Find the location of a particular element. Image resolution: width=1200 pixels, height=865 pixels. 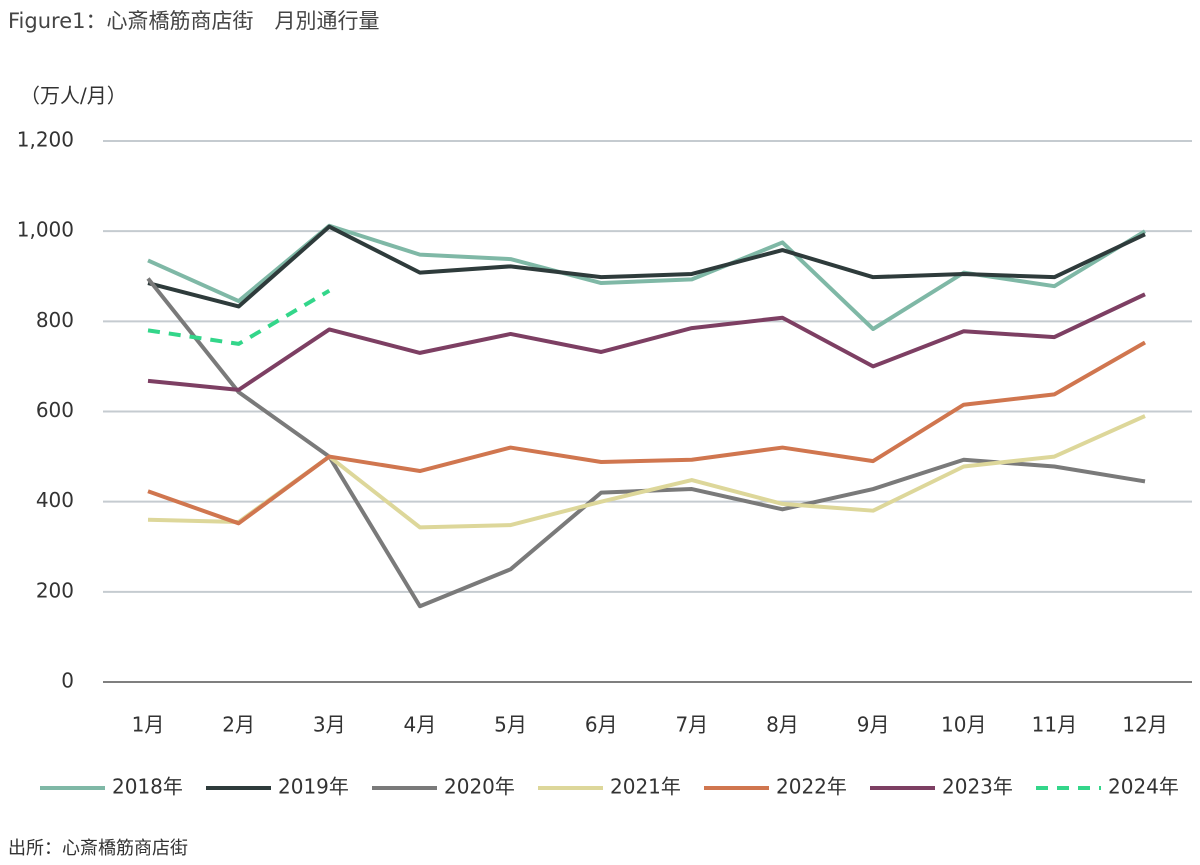

x-tick-label: 9月 is located at coordinates (873, 725).